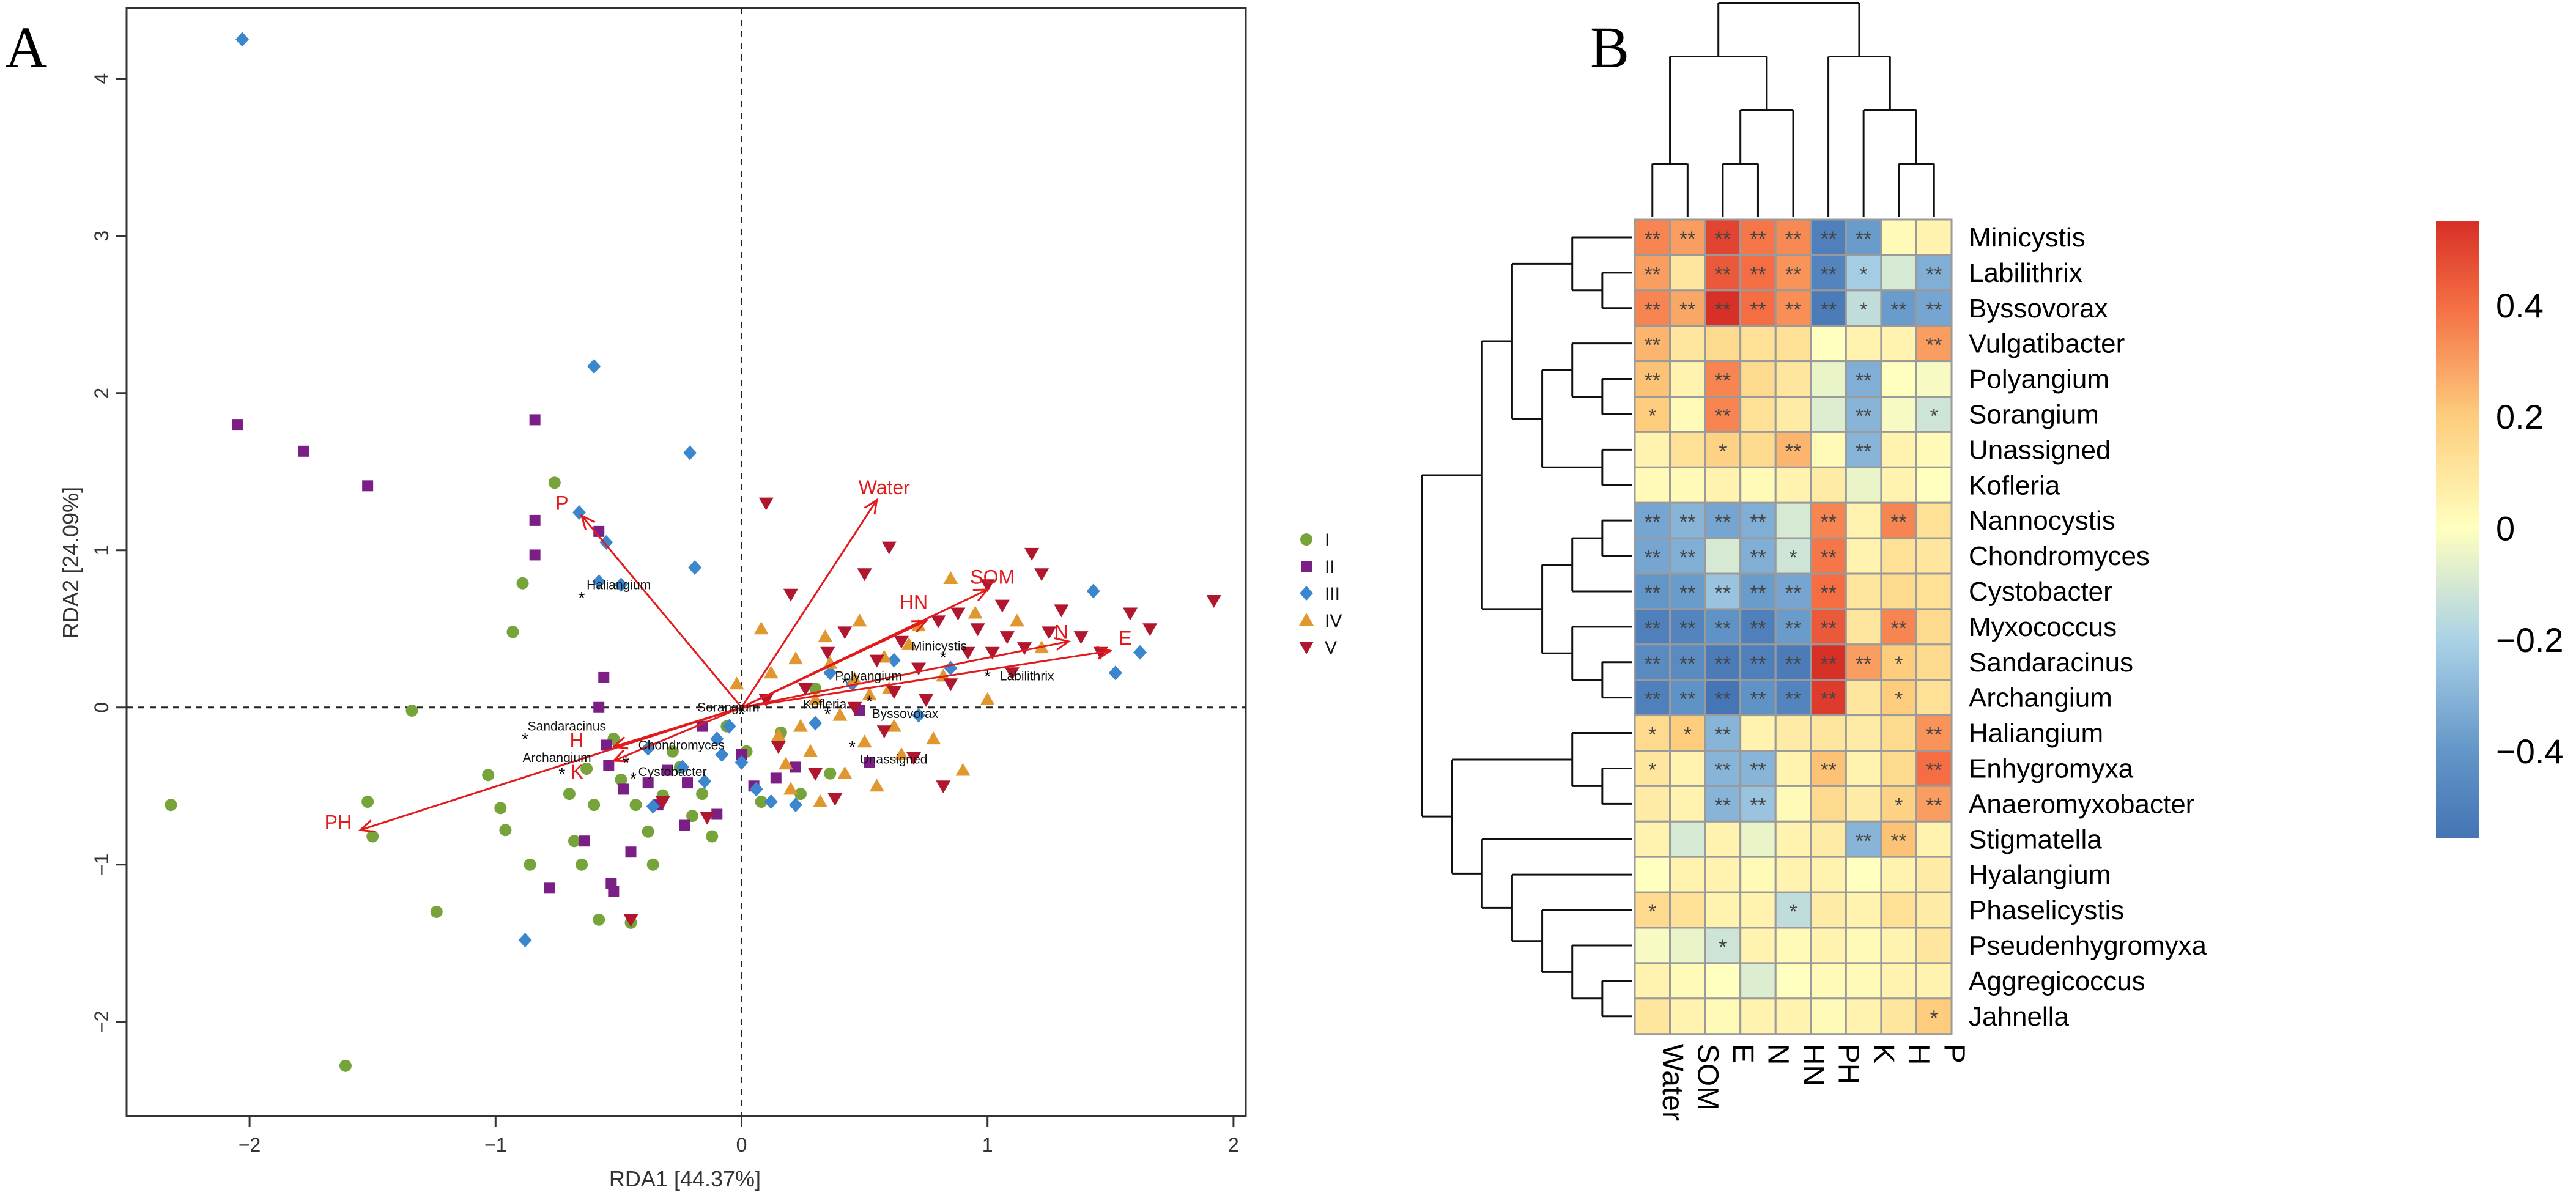  Describe the element at coordinates (1027, 676) in the screenshot. I see `species-label-labilithrix: Labilithrix` at that location.